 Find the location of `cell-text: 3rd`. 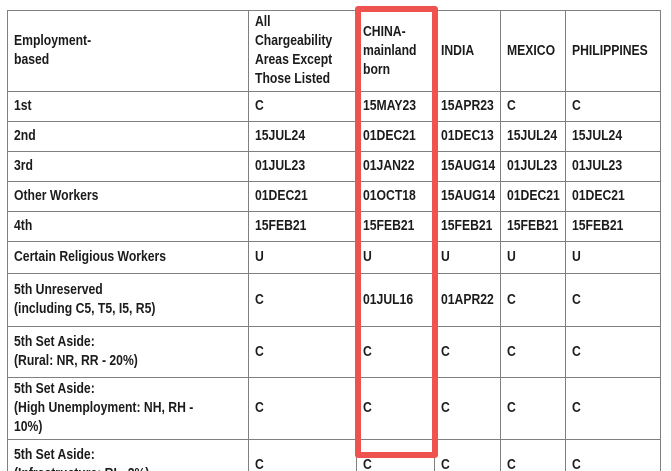

cell-text: 3rd is located at coordinates (23, 166).